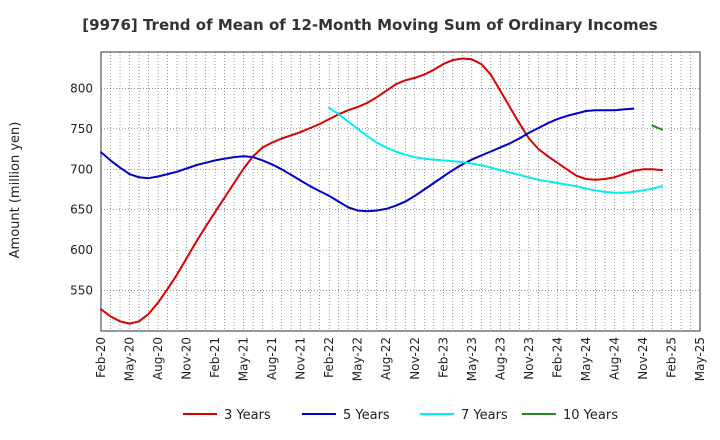  I want to click on x-tick-label: Feb-21, so click(215, 357).